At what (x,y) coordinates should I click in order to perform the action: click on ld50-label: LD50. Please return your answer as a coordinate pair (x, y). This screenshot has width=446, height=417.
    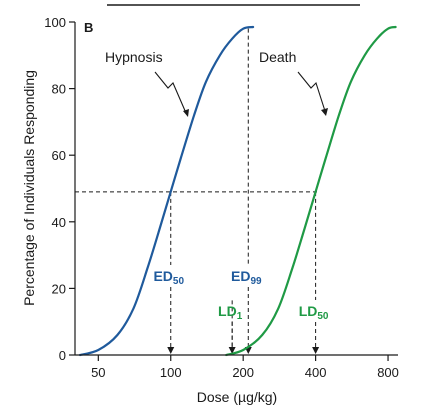
    Looking at the image, I should click on (314, 312).